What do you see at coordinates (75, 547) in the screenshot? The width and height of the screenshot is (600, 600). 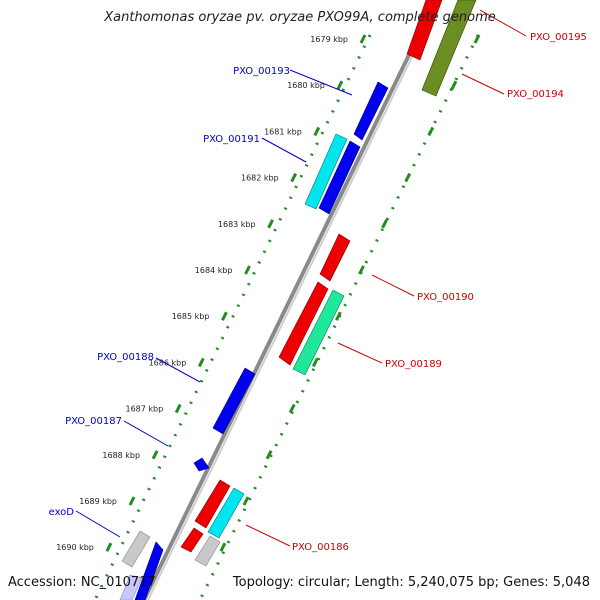 I see `tick-label-1690: 1690 kbp` at bounding box center [75, 547].